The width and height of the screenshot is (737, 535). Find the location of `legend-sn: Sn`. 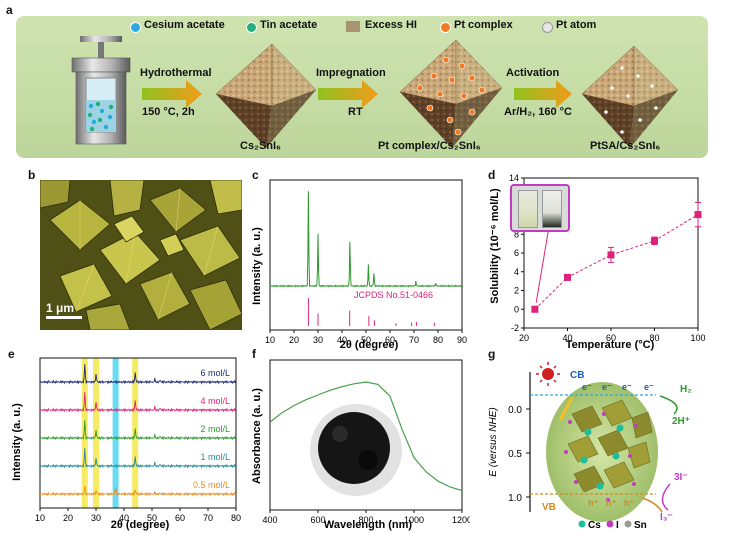

legend-sn: Sn is located at coordinates (640, 525).